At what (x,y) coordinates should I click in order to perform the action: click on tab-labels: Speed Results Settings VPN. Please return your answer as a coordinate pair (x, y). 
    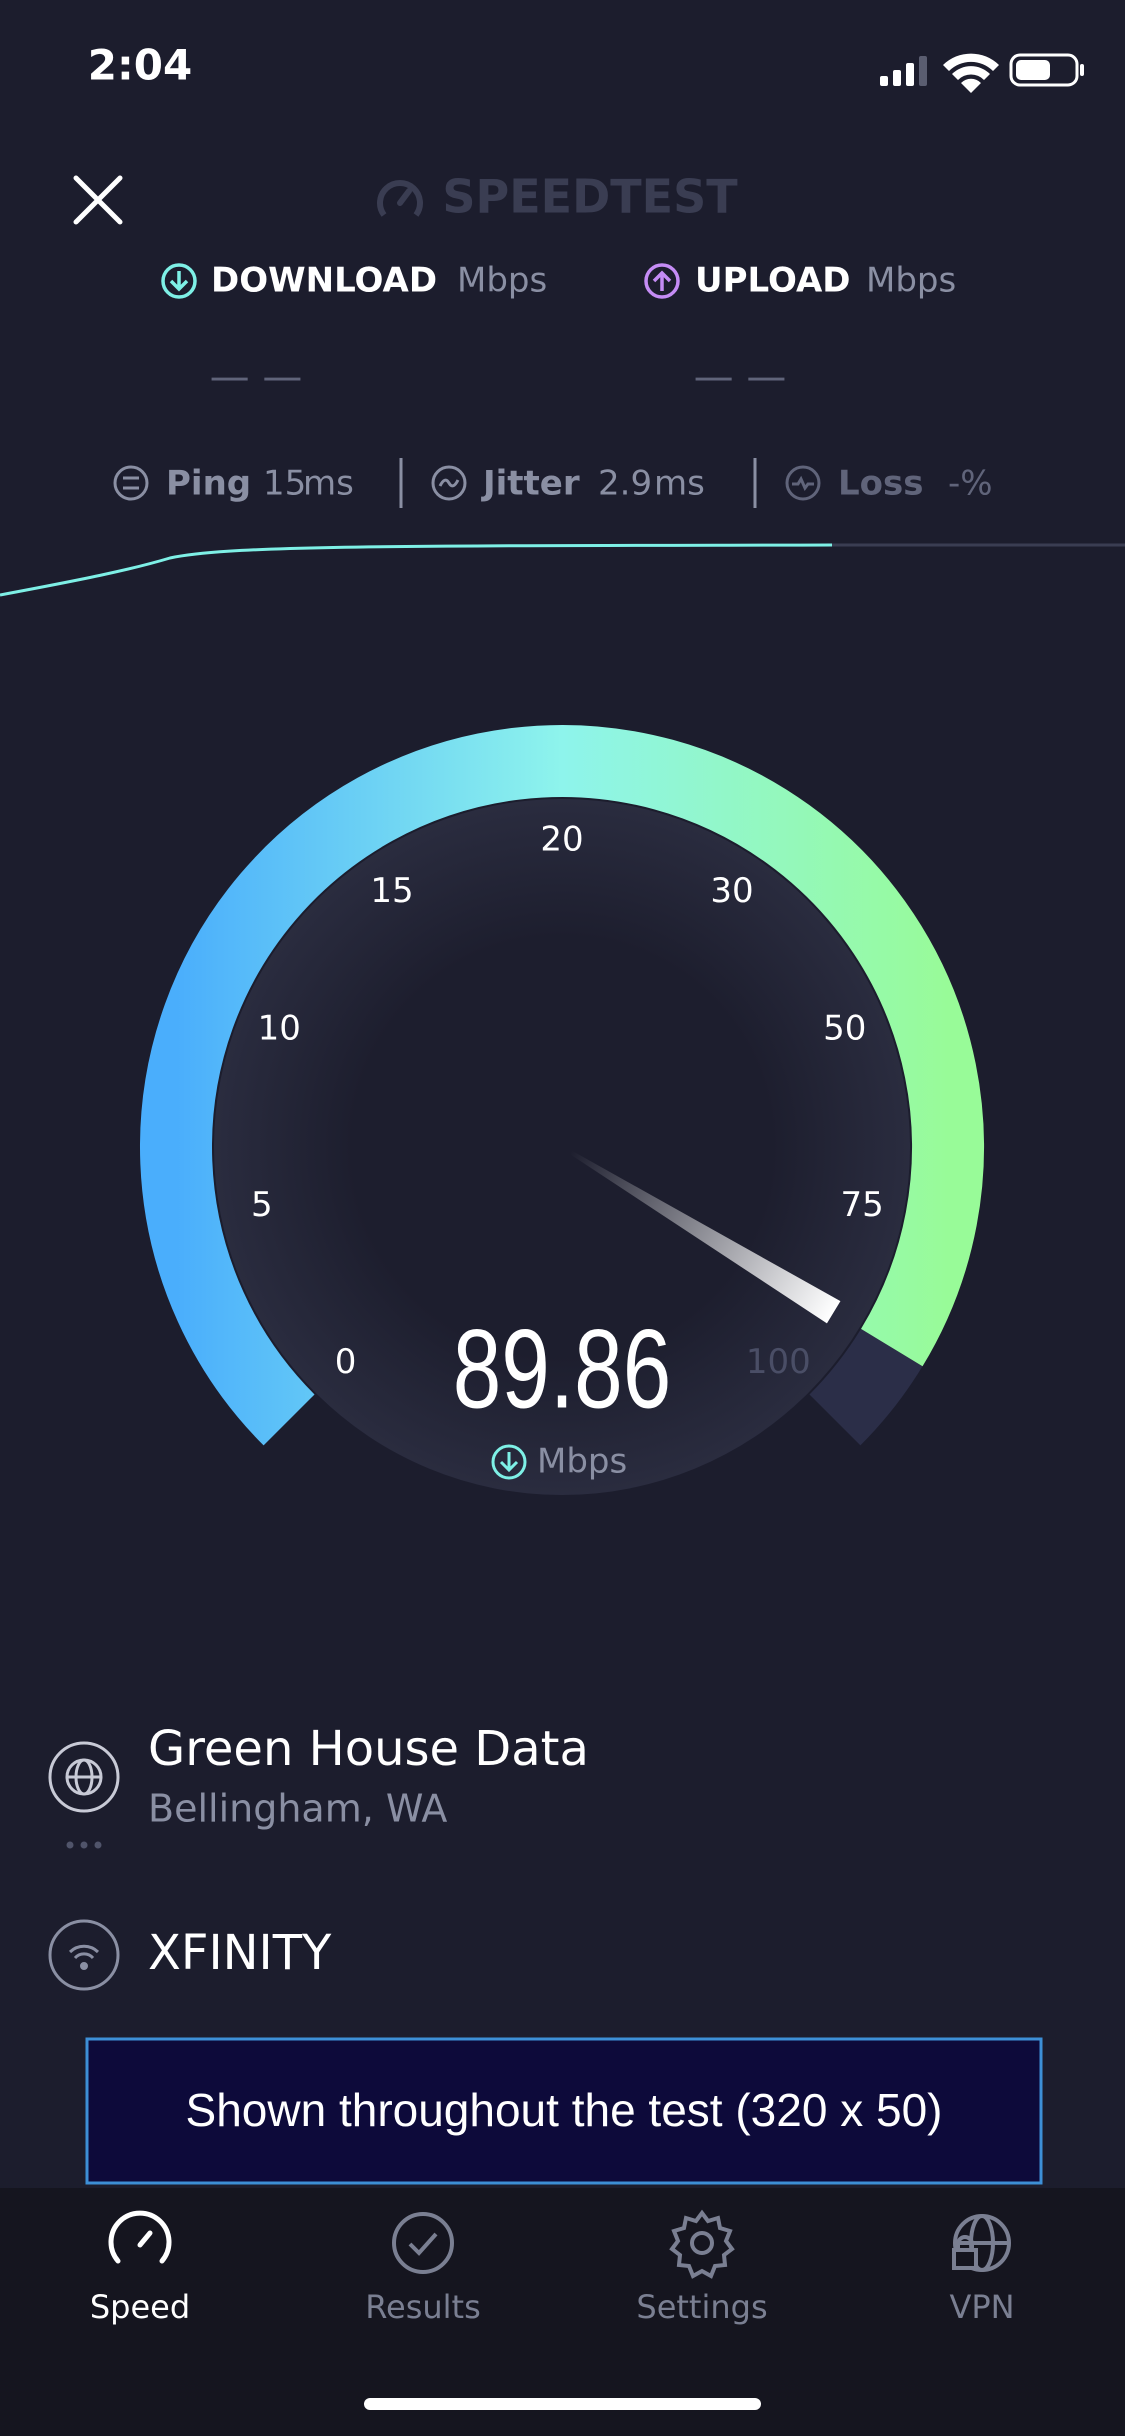
    Looking at the image, I should click on (552, 2307).